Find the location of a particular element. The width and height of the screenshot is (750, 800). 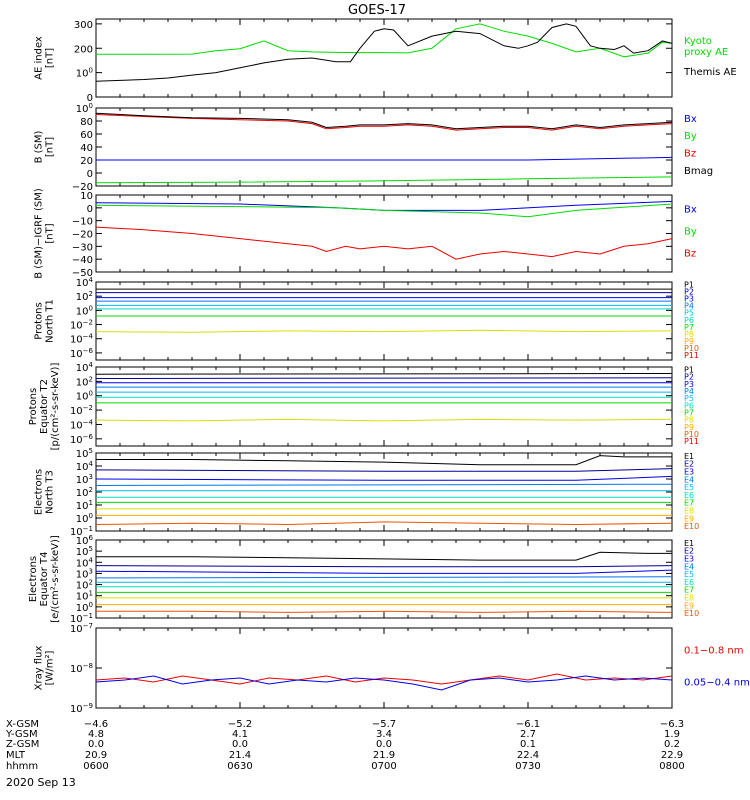

legend-entry: P9 is located at coordinates (689, 427).